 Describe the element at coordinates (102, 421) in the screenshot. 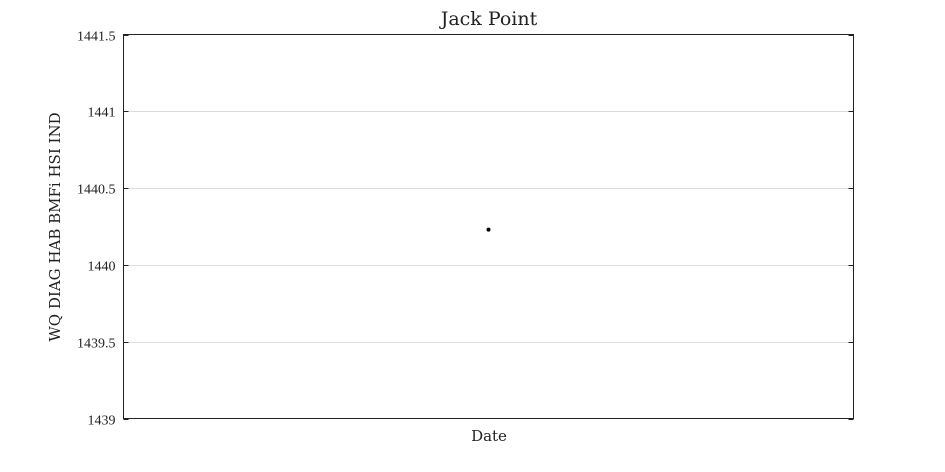

I see `y-tick-label: 1439` at that location.